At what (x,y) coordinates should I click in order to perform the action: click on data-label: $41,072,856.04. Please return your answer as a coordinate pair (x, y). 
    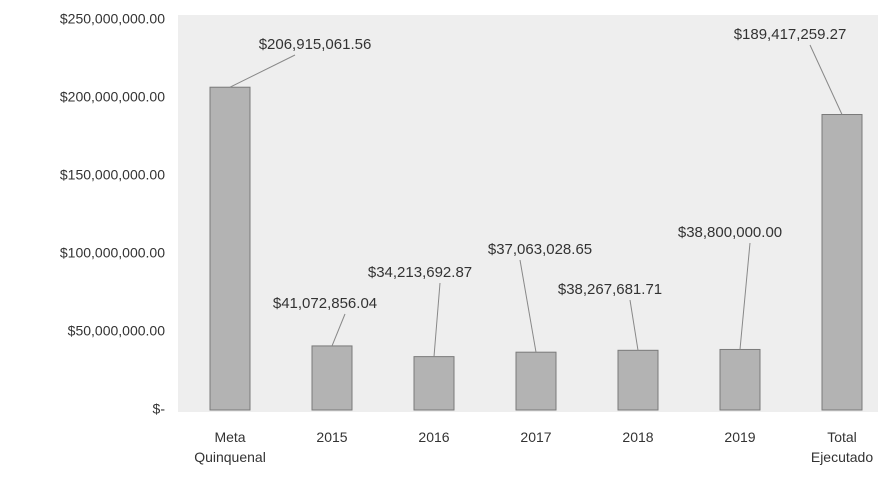
    Looking at the image, I should click on (325, 303).